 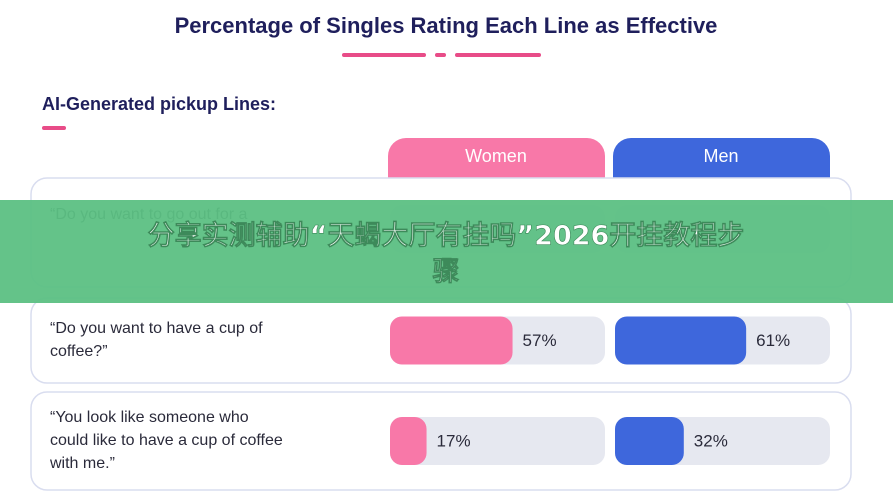 What do you see at coordinates (497, 441) in the screenshot?
I see `bar-track` at bounding box center [497, 441].